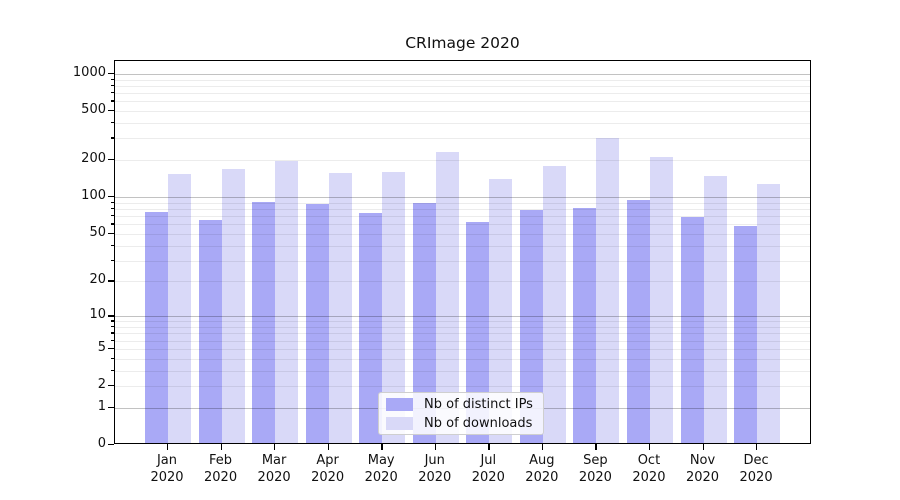  Describe the element at coordinates (461, 404) in the screenshot. I see `legend-item-distinct-ips: Nb of distinct IPs` at that location.